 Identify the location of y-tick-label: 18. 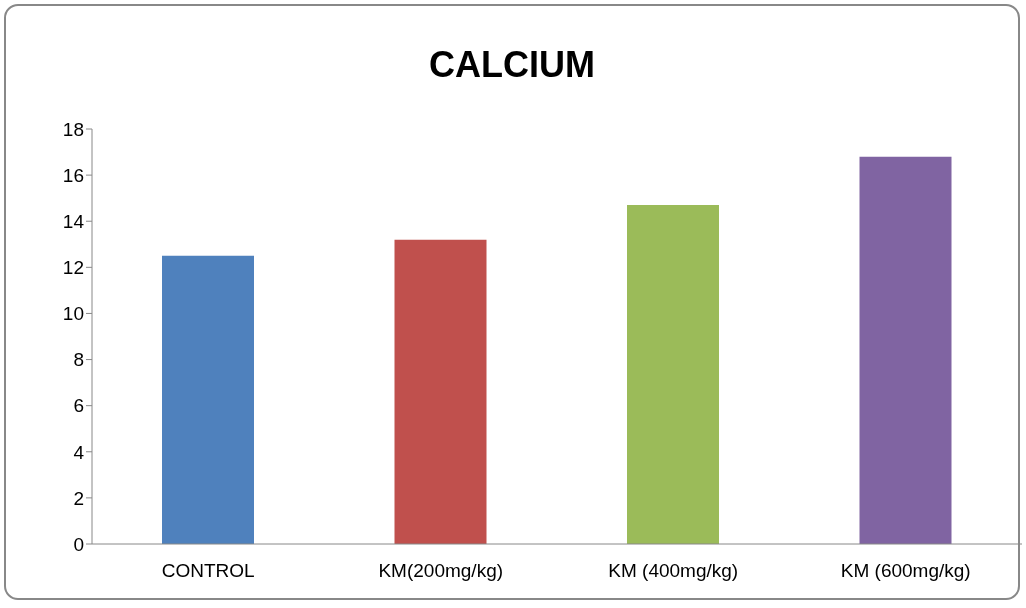
(73, 129).